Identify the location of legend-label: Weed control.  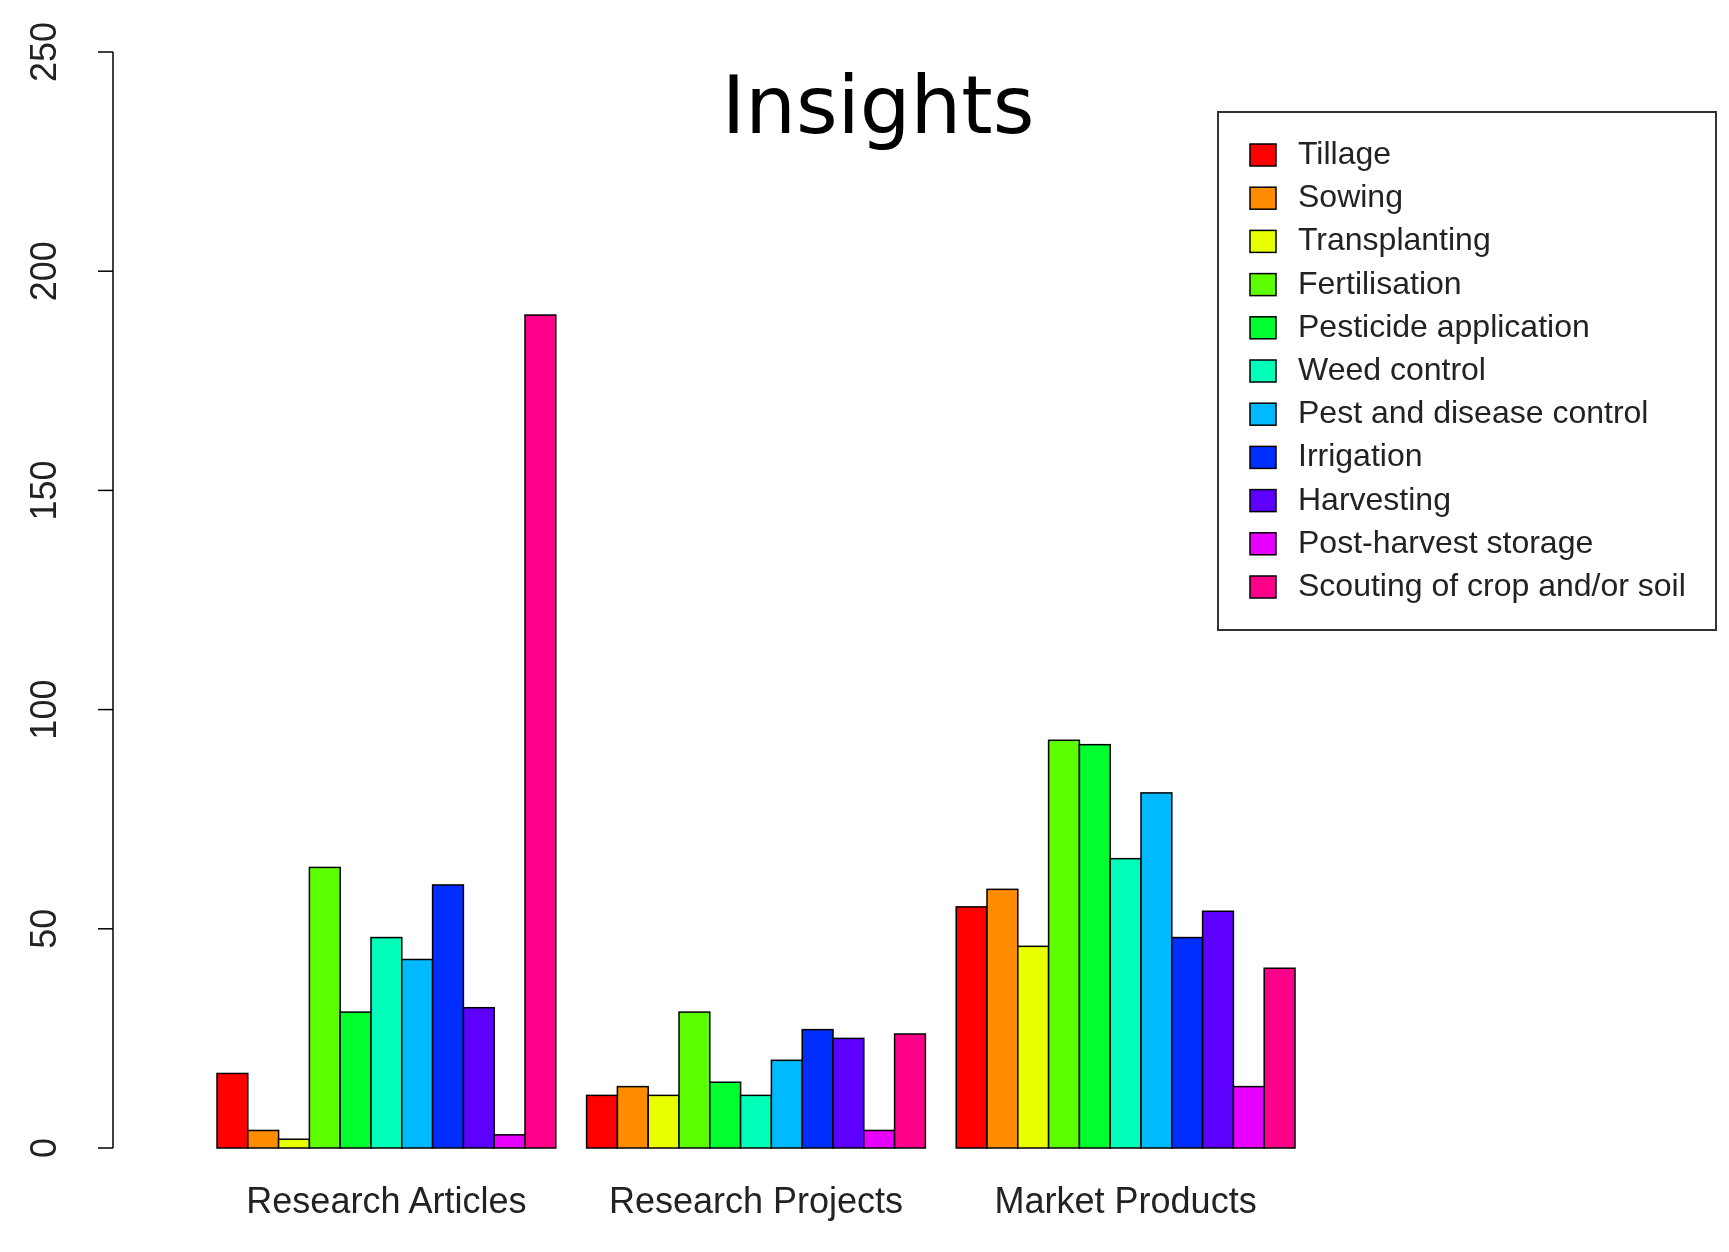
(1392, 369).